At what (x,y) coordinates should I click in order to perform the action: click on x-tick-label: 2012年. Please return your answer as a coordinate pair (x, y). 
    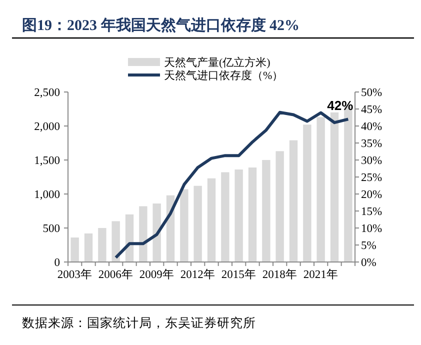
    Looking at the image, I should click on (198, 274).